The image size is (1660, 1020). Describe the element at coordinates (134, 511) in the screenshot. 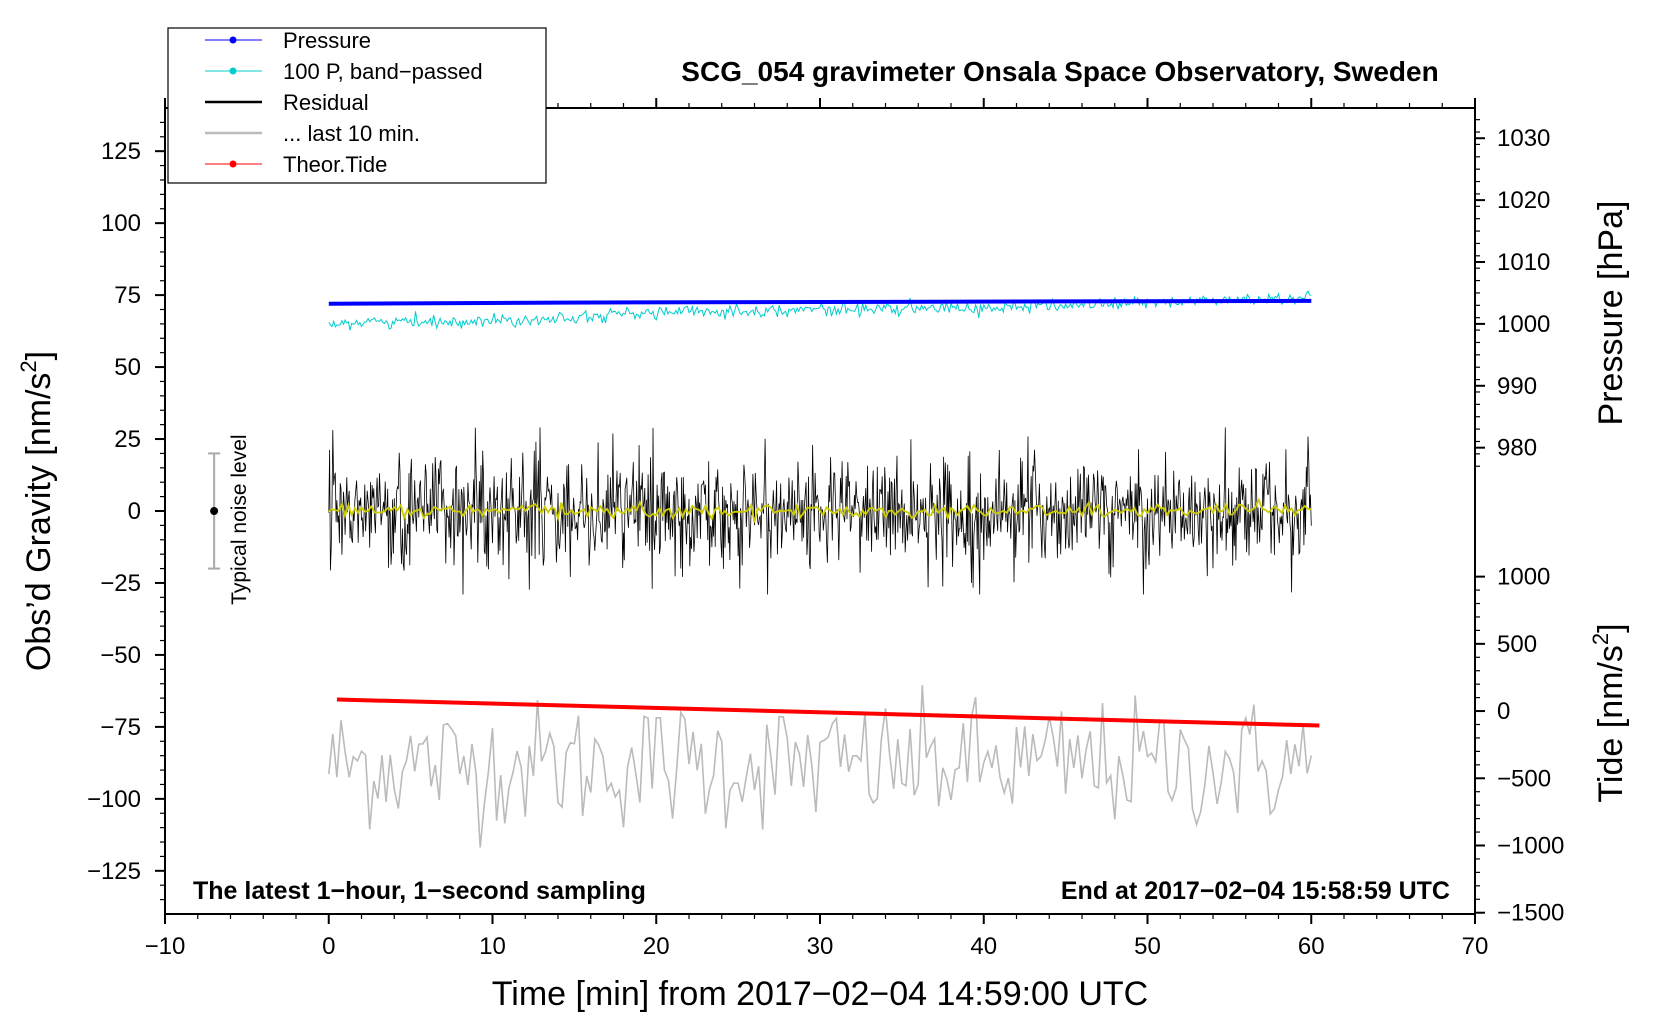

I see `y-tick-label: 0` at that location.